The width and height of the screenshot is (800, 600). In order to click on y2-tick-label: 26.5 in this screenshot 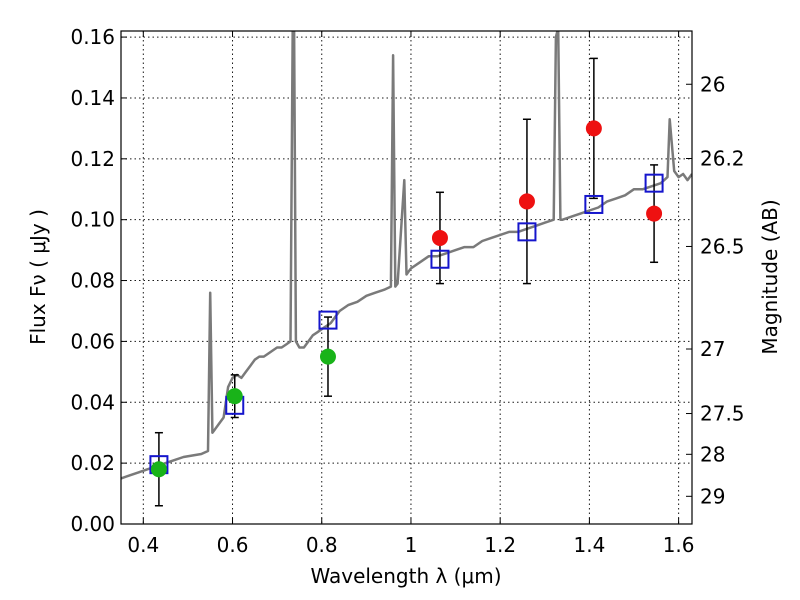, I will do `click(722, 246)`.